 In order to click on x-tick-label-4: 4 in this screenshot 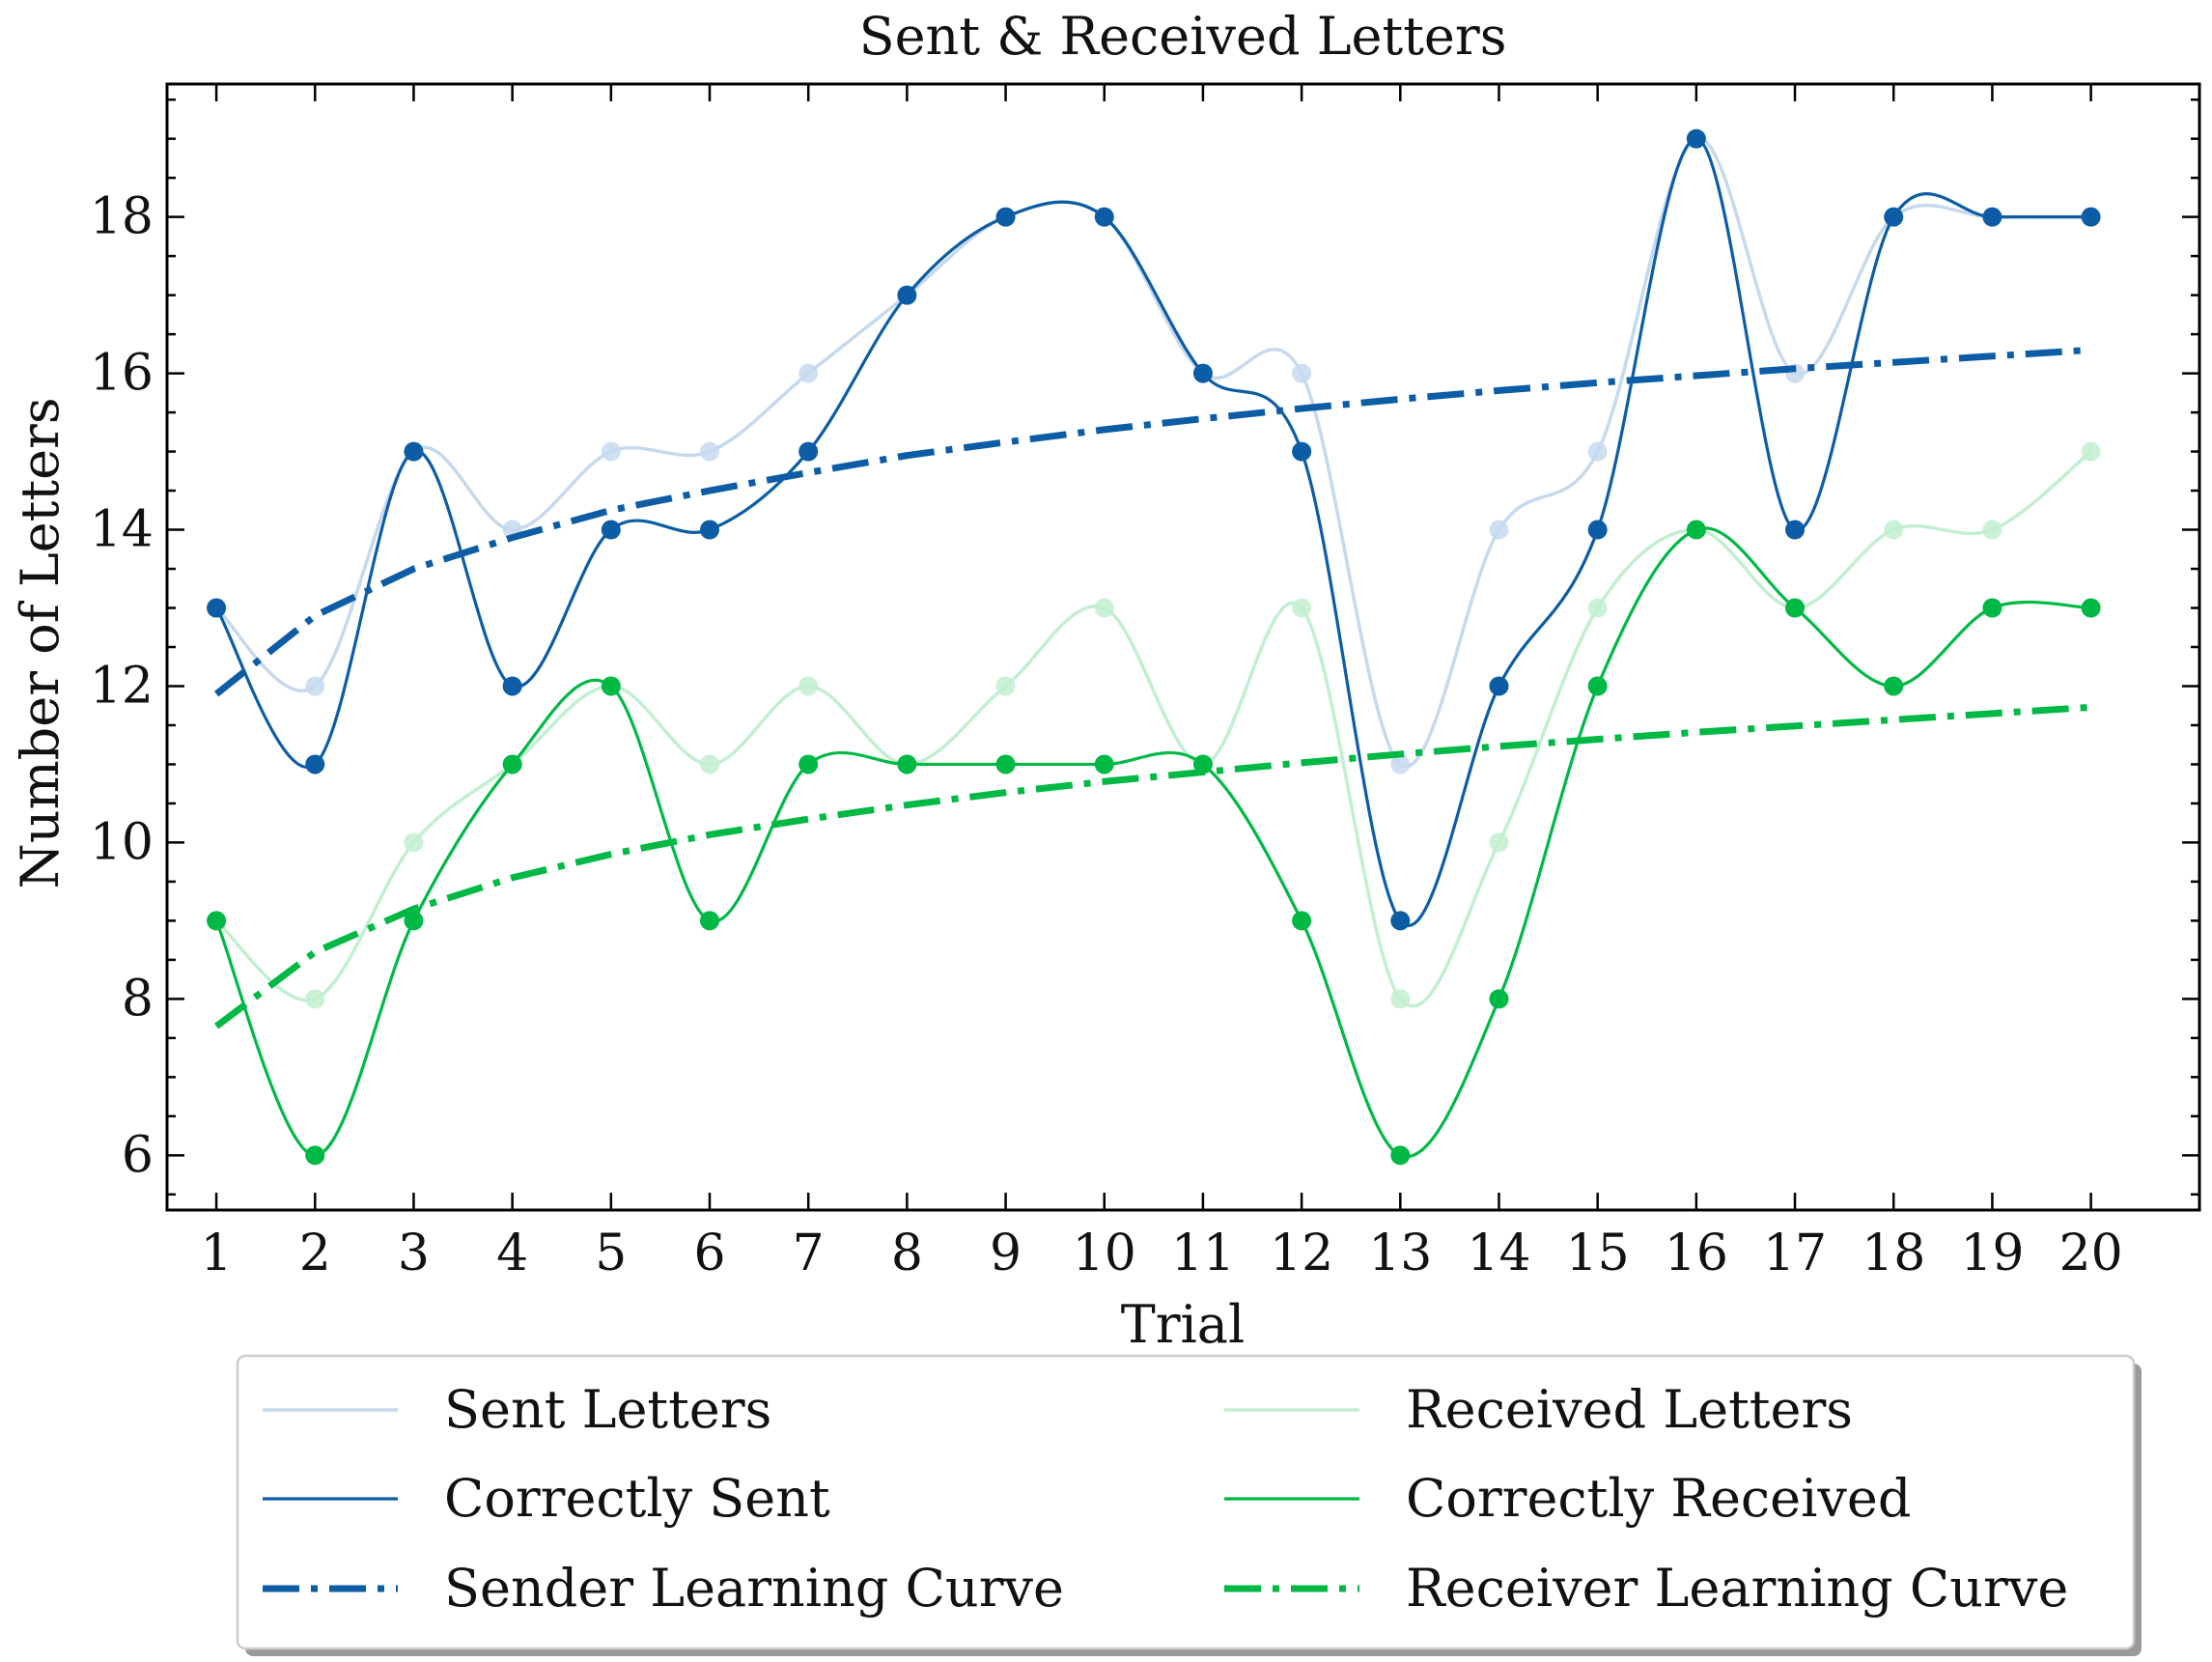, I will do `click(512, 1253)`.